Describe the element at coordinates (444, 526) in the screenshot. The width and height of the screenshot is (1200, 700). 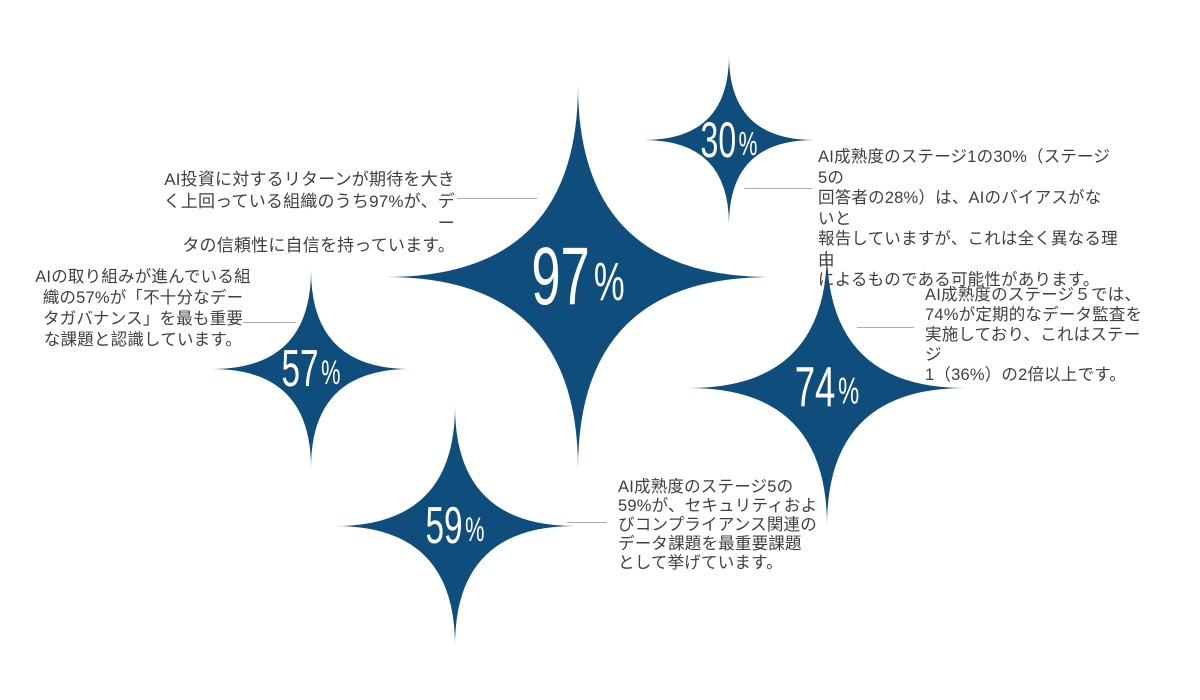
I see `percent-value: 59` at that location.